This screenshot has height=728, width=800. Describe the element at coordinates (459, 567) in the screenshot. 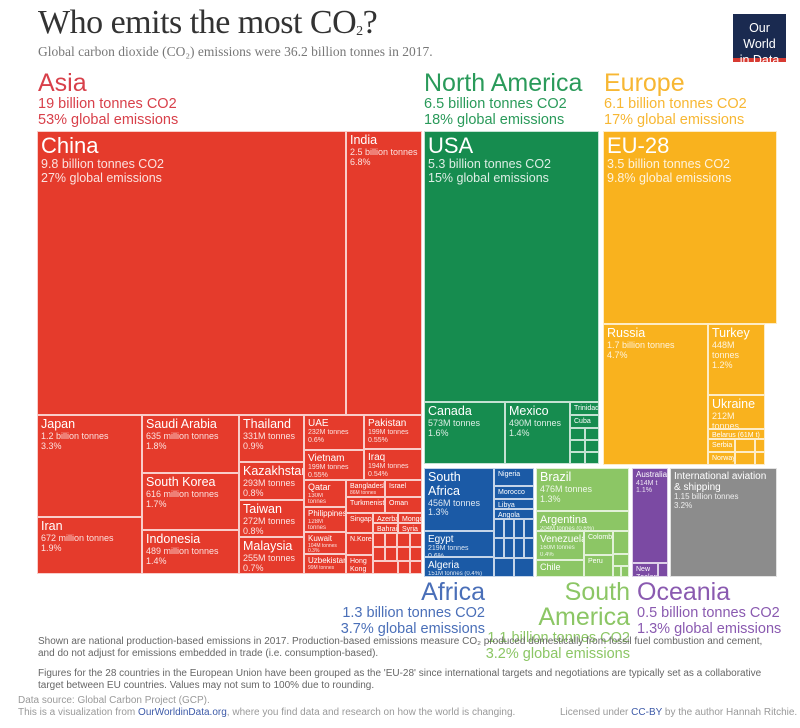

I see `treemap-cell-algeria: Algeria 151M tonnes (0.4%)` at that location.